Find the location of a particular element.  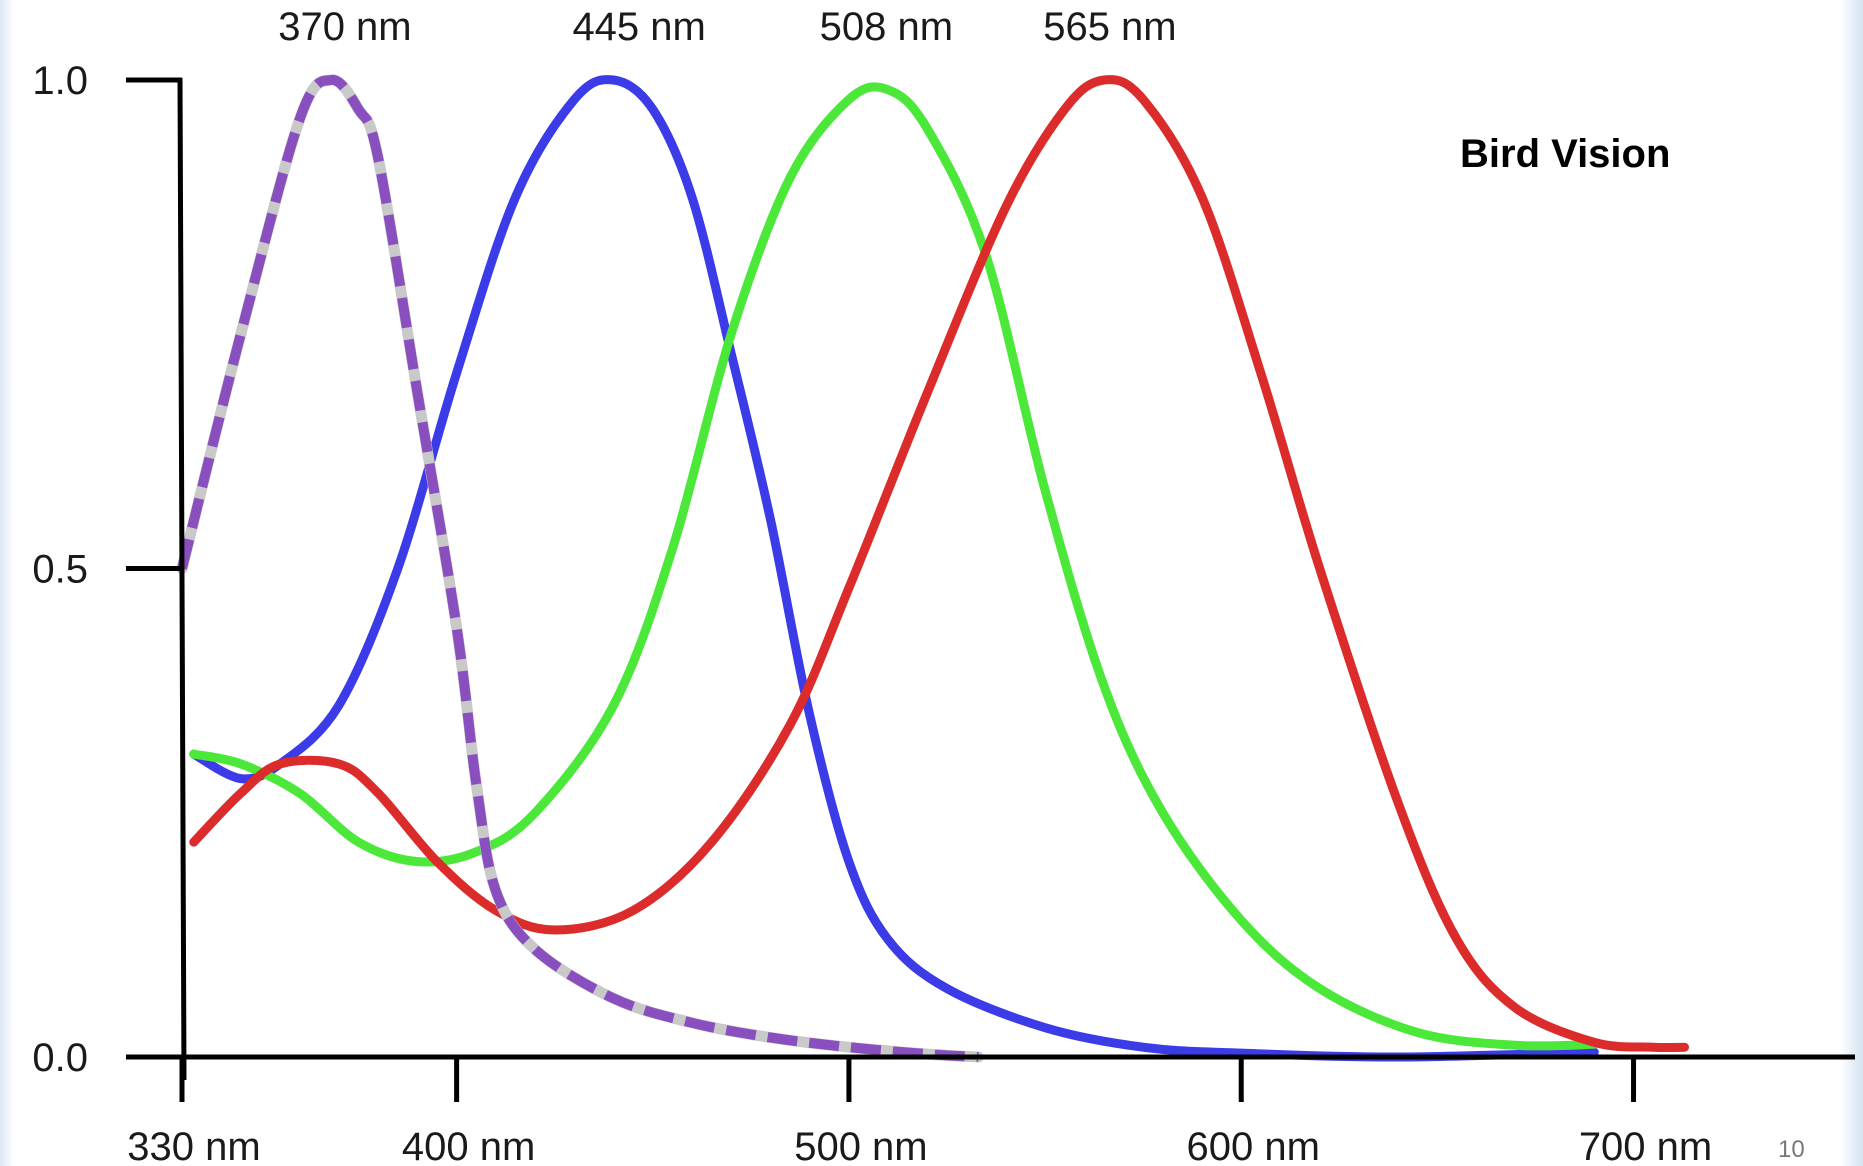

page-number: 10 is located at coordinates (1791, 1149).